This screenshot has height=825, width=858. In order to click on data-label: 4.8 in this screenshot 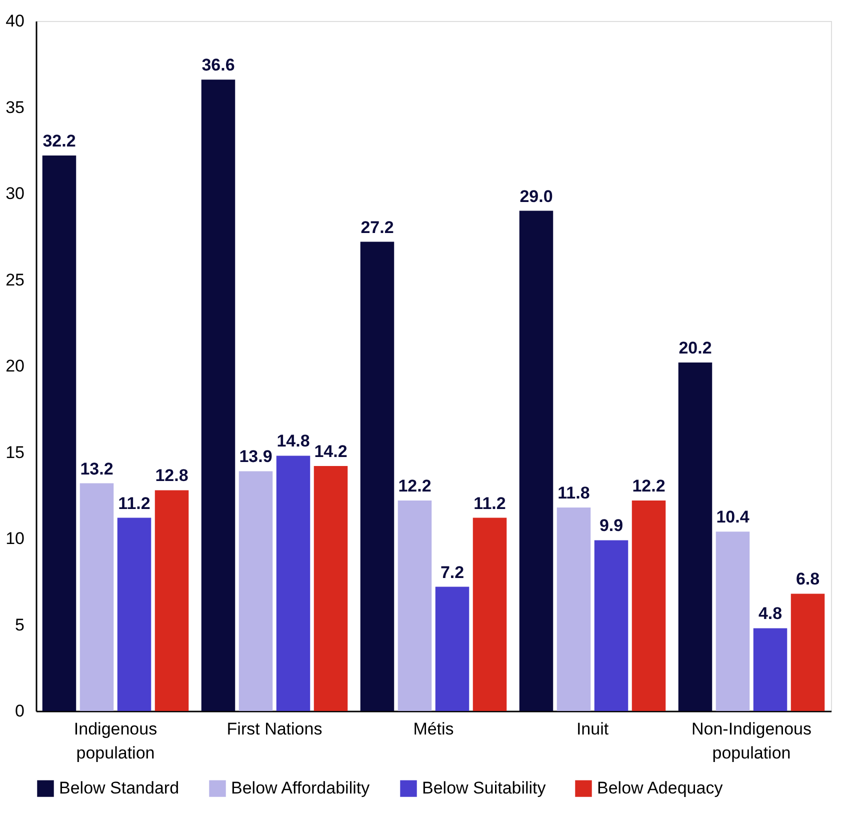, I will do `click(770, 614)`.